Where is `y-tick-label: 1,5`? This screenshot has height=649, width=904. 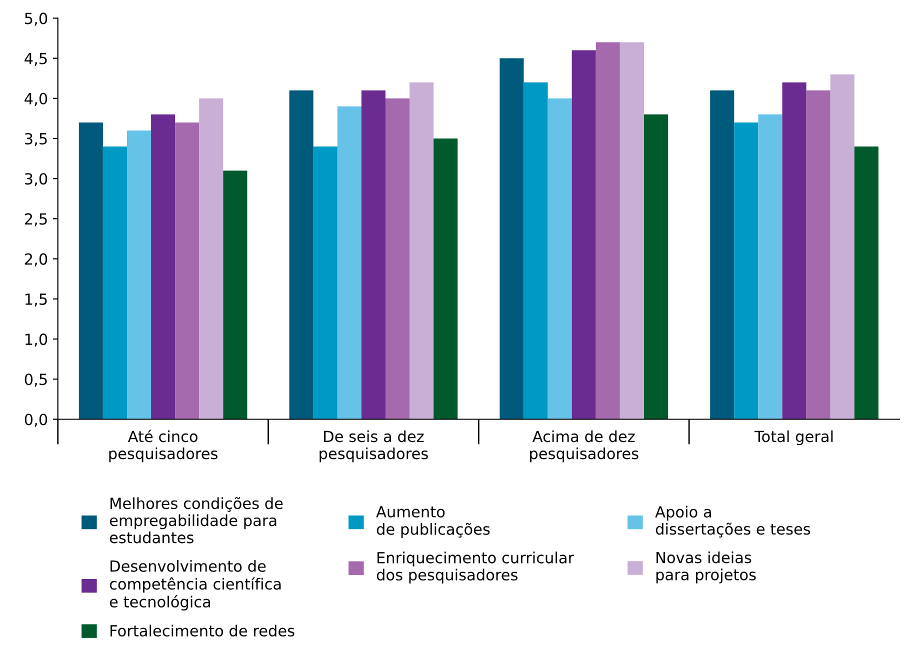
y-tick-label: 1,5 is located at coordinates (36, 300).